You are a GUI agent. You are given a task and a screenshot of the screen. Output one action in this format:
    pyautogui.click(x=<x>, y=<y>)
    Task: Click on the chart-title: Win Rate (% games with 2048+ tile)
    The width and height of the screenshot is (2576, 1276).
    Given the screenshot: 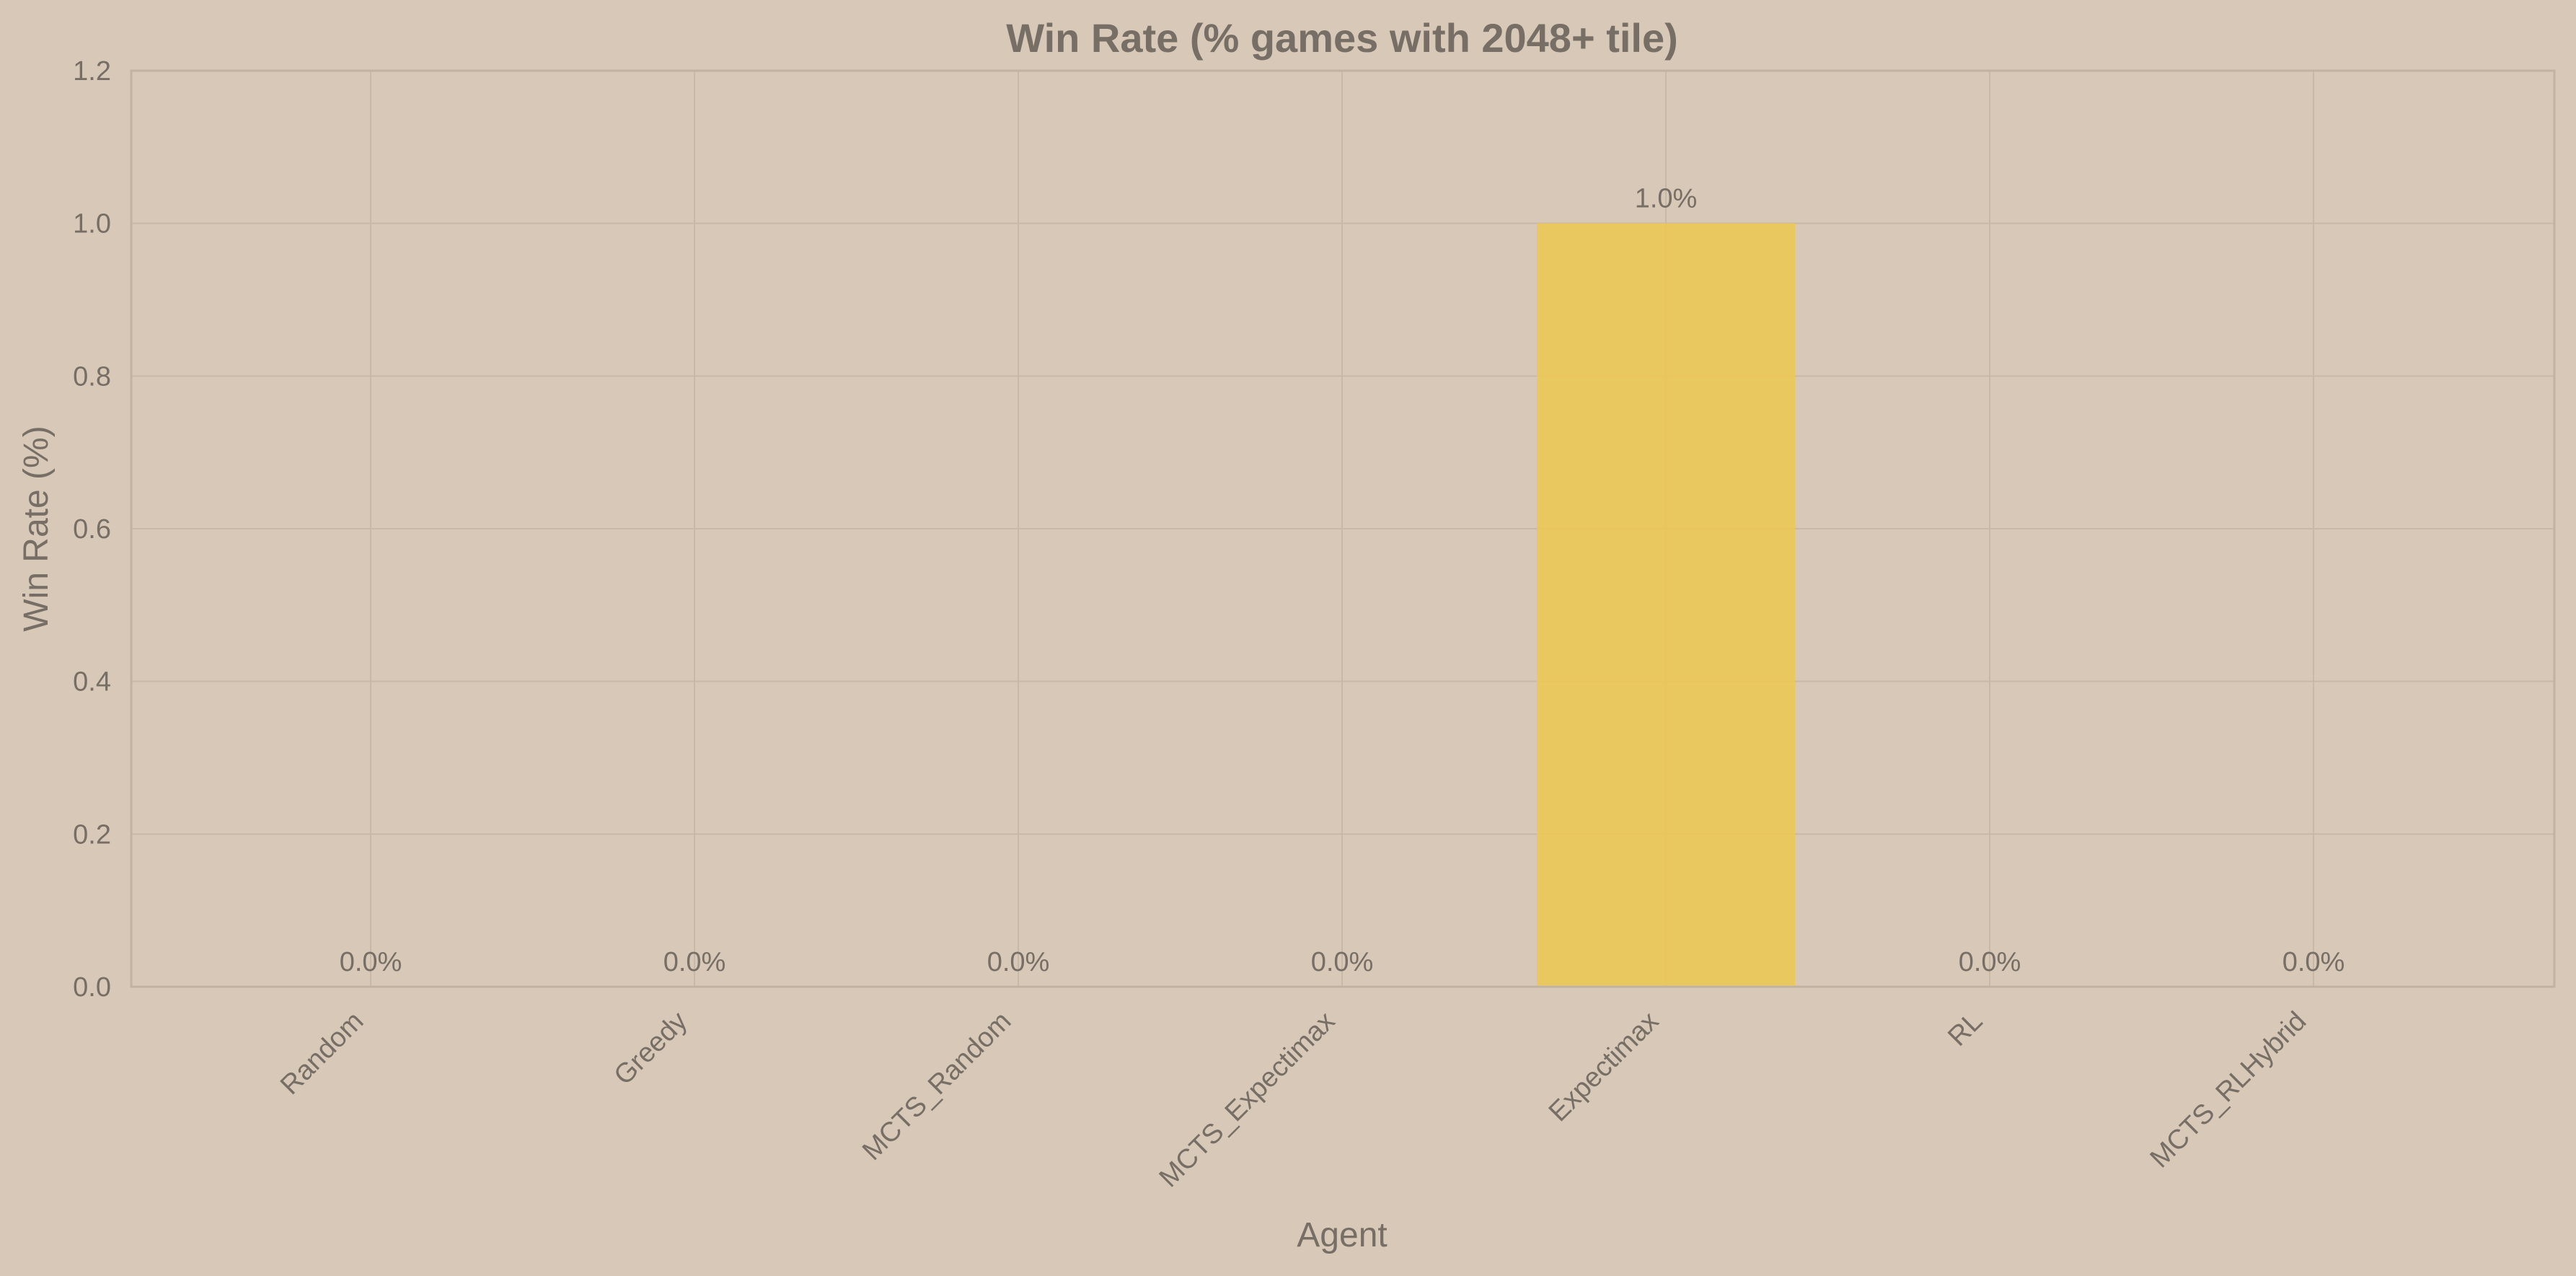 What is the action you would take?
    pyautogui.click(x=1342, y=38)
    